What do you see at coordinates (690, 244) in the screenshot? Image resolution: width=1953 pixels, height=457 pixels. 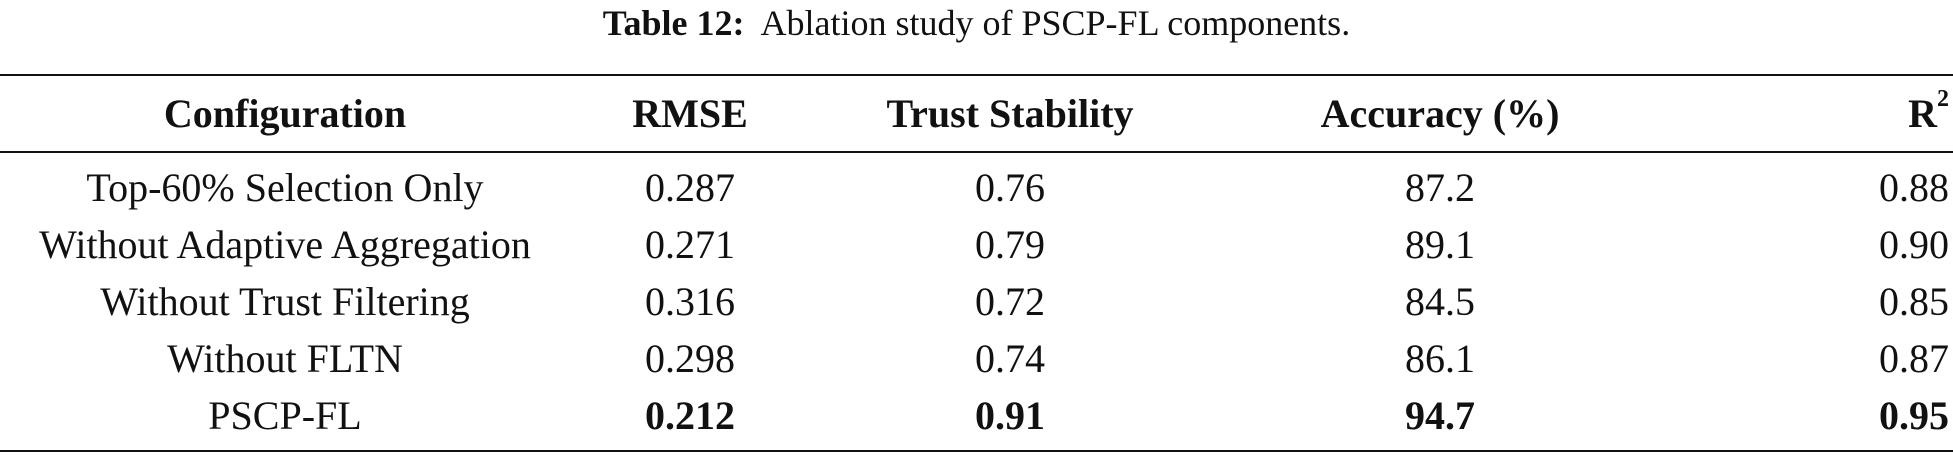 I see `cell-rmse: 0.271` at bounding box center [690, 244].